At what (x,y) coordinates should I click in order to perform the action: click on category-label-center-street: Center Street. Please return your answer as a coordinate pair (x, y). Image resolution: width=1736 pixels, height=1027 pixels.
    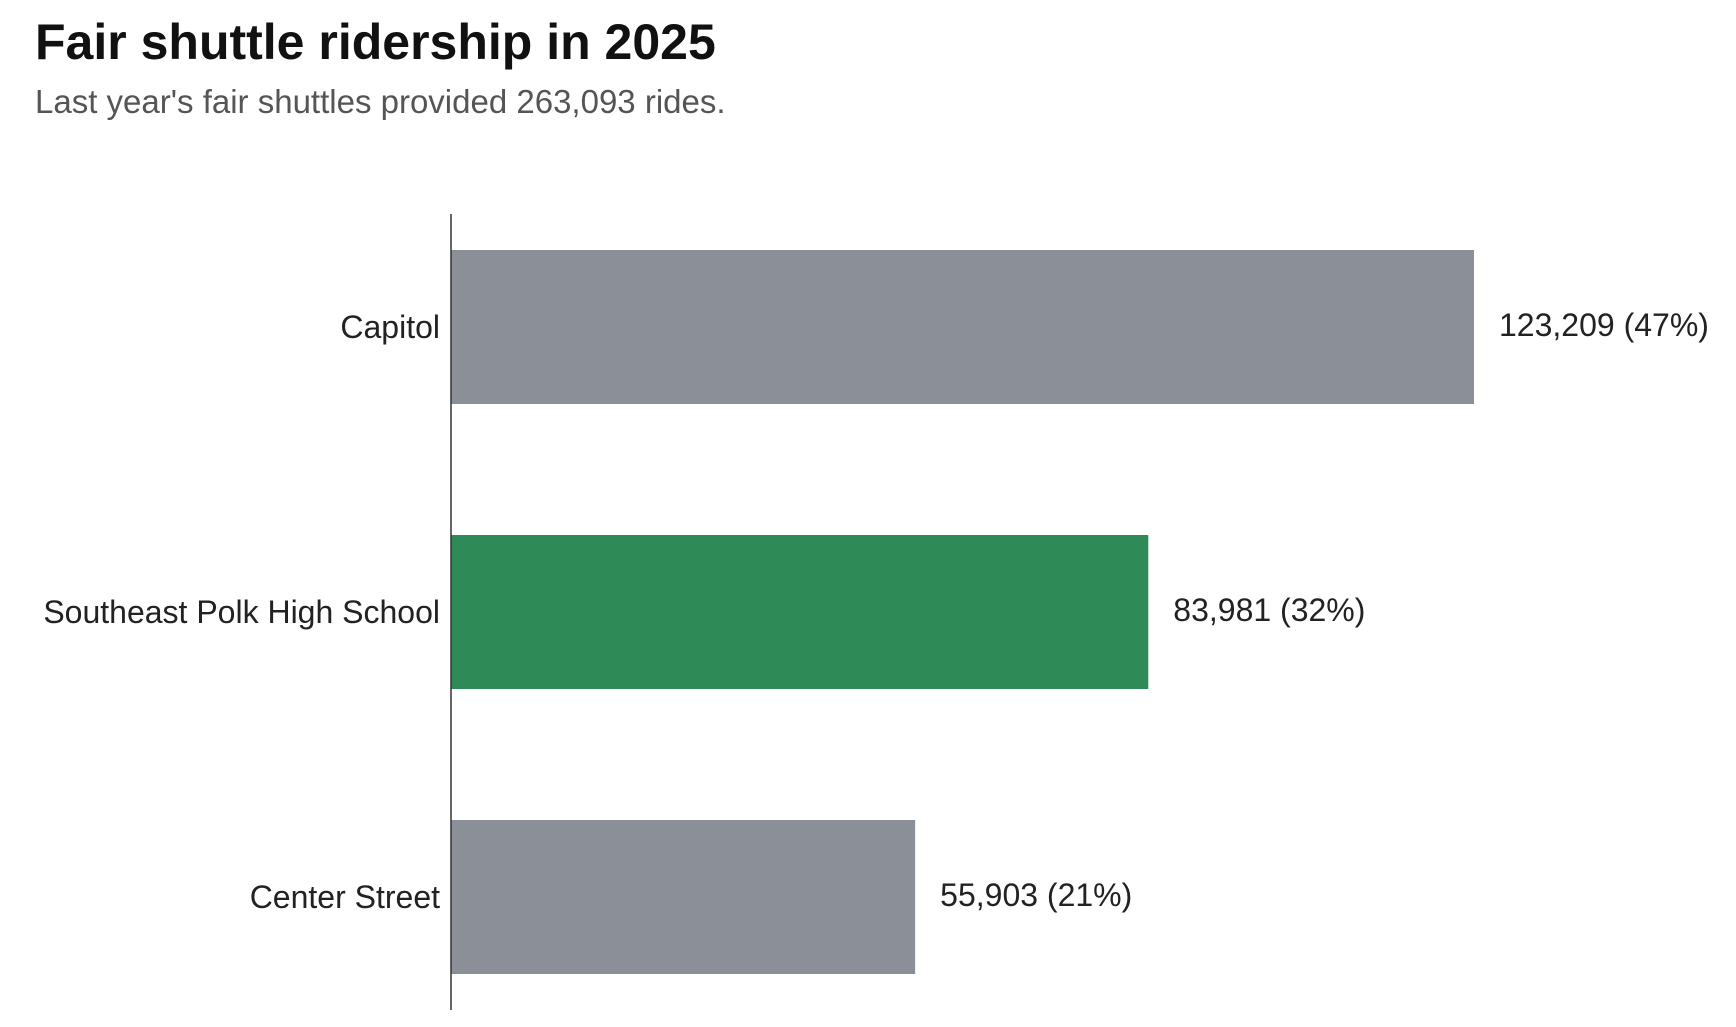
    Looking at the image, I should click on (345, 897).